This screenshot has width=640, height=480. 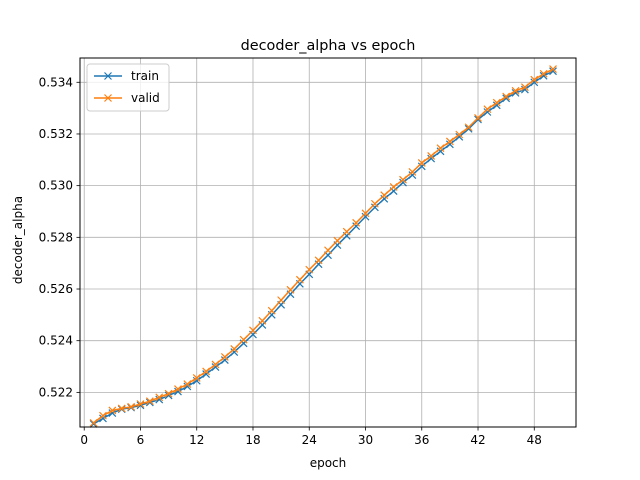 I want to click on y-tick-label: 0.524, so click(x=56, y=341).